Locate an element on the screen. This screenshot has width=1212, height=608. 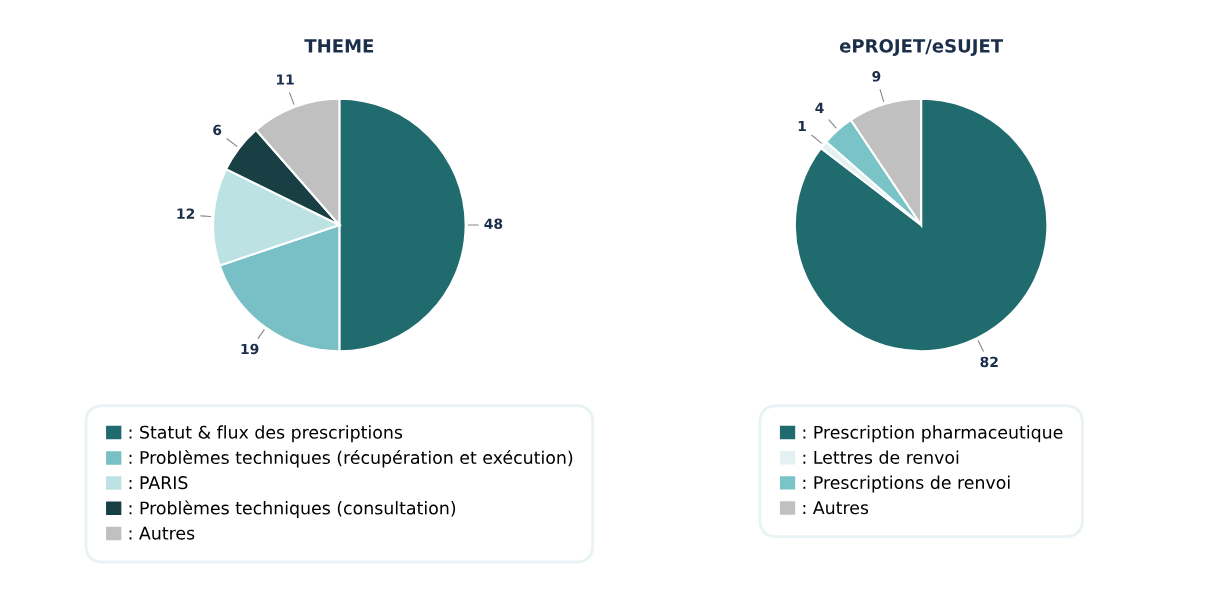
data-label: 9 is located at coordinates (876, 76).